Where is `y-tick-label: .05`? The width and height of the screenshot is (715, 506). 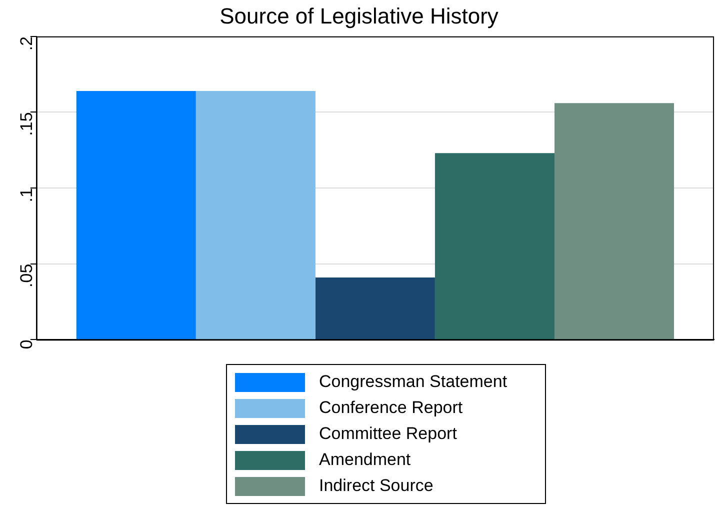
y-tick-label: .05 is located at coordinates (26, 276).